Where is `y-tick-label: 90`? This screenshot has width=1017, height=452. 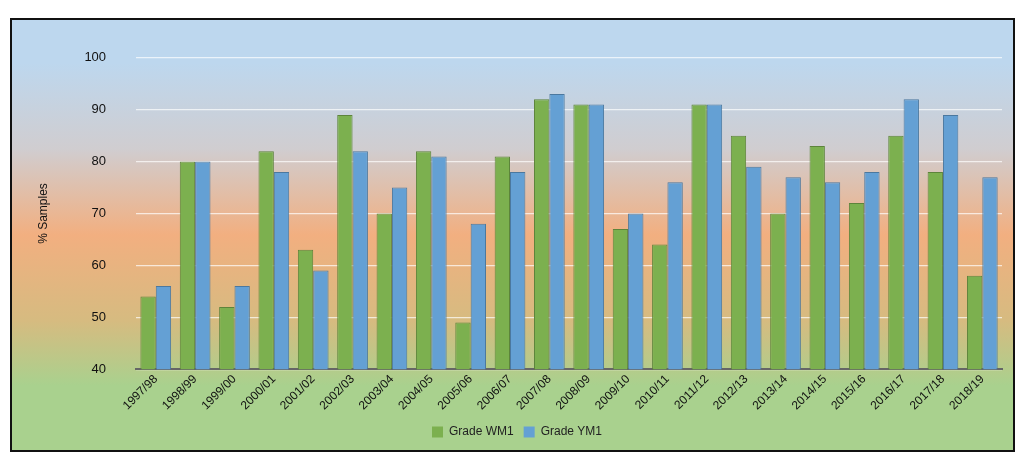
y-tick-label: 90 is located at coordinates (99, 109).